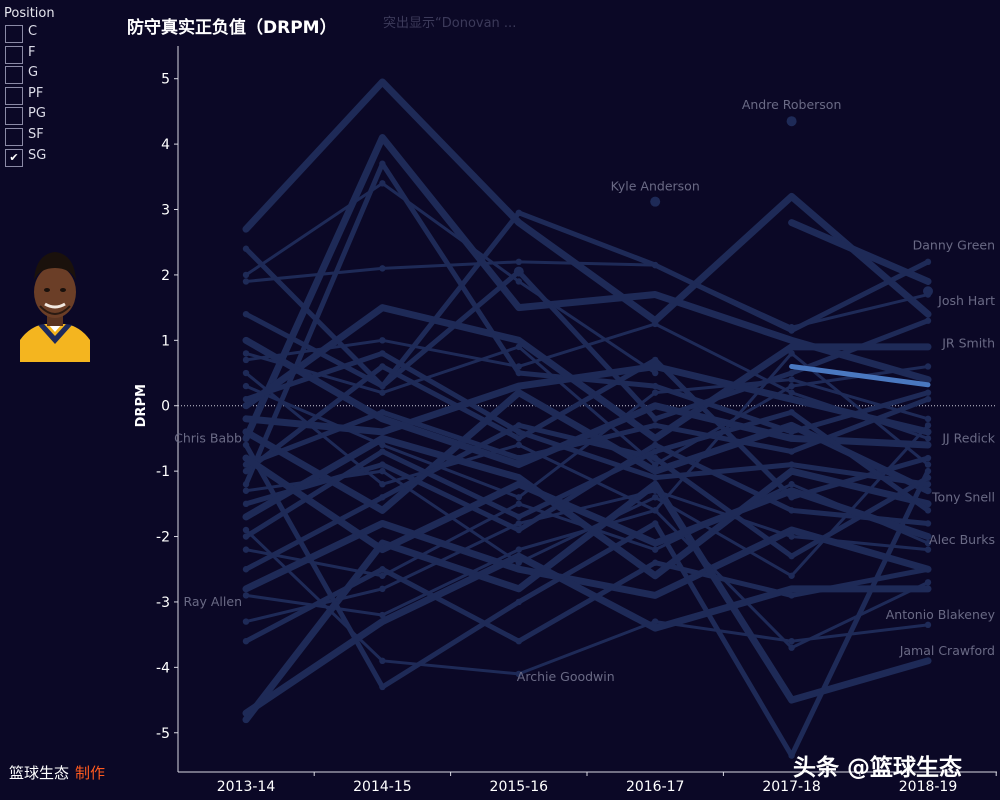 This screenshot has width=1000, height=800. What do you see at coordinates (792, 104) in the screenshot?
I see `player-label: Andre Roberson` at bounding box center [792, 104].